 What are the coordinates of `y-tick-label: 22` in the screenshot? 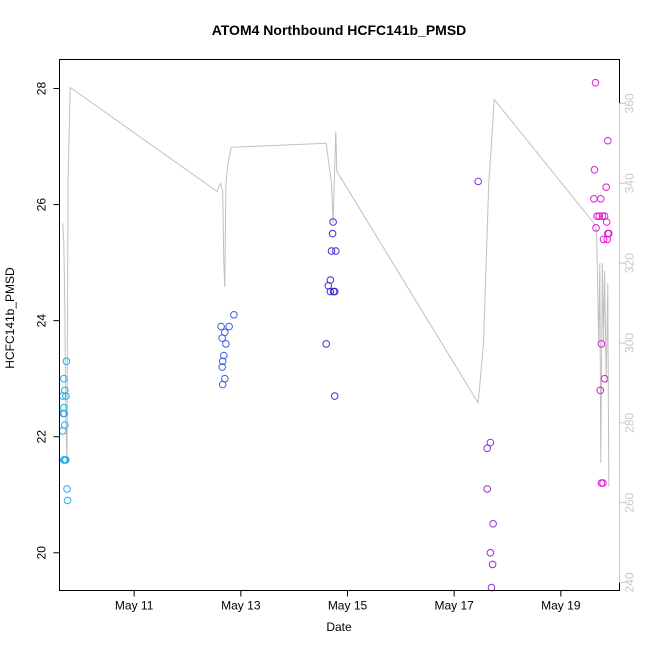 It's located at (42, 437).